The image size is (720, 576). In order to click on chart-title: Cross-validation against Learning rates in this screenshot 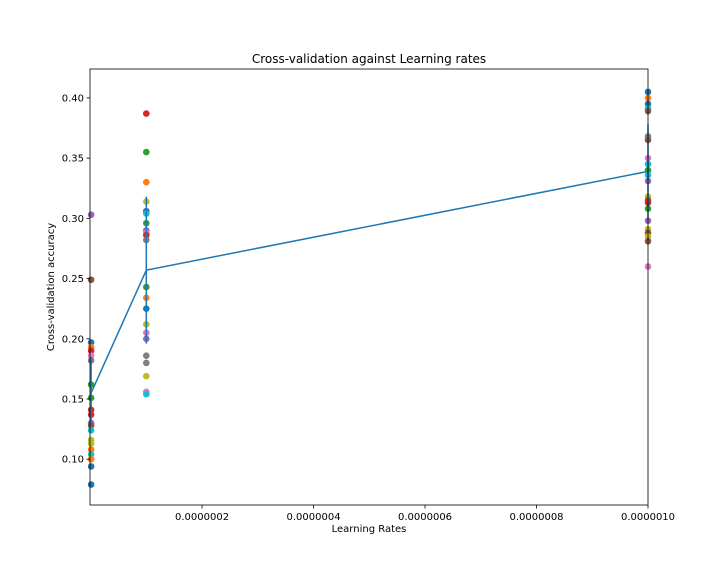, I will do `click(369, 59)`.